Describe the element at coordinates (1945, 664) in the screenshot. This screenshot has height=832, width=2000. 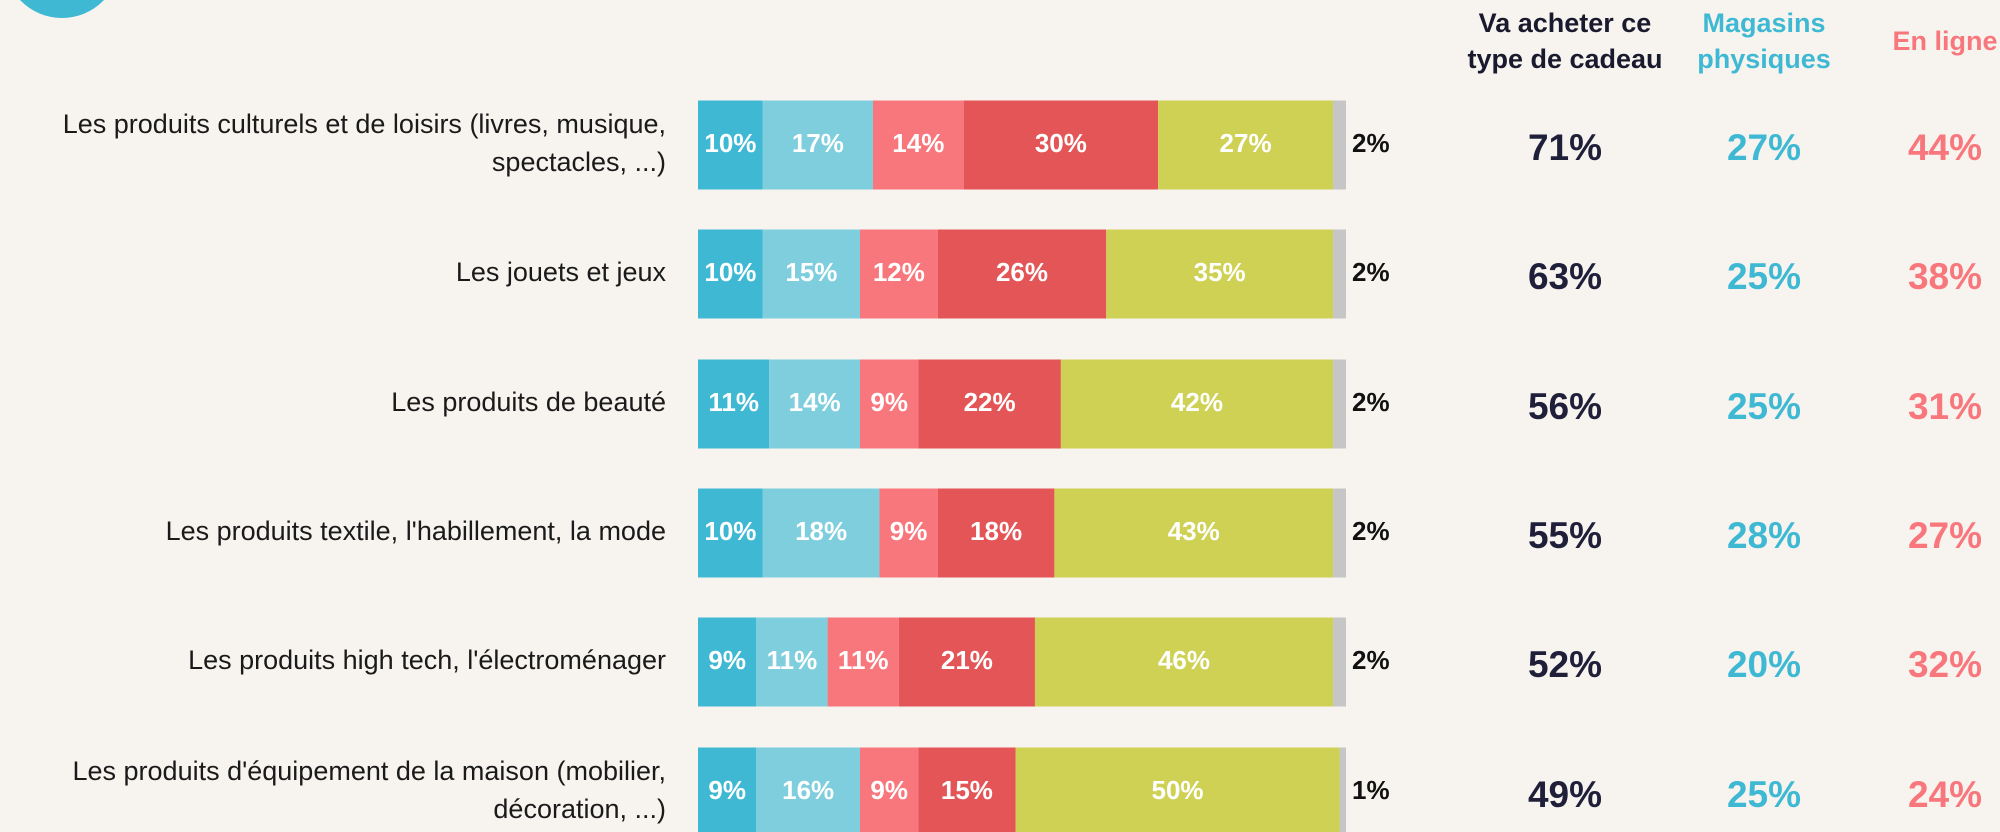
I see `column-value: 32%` at that location.